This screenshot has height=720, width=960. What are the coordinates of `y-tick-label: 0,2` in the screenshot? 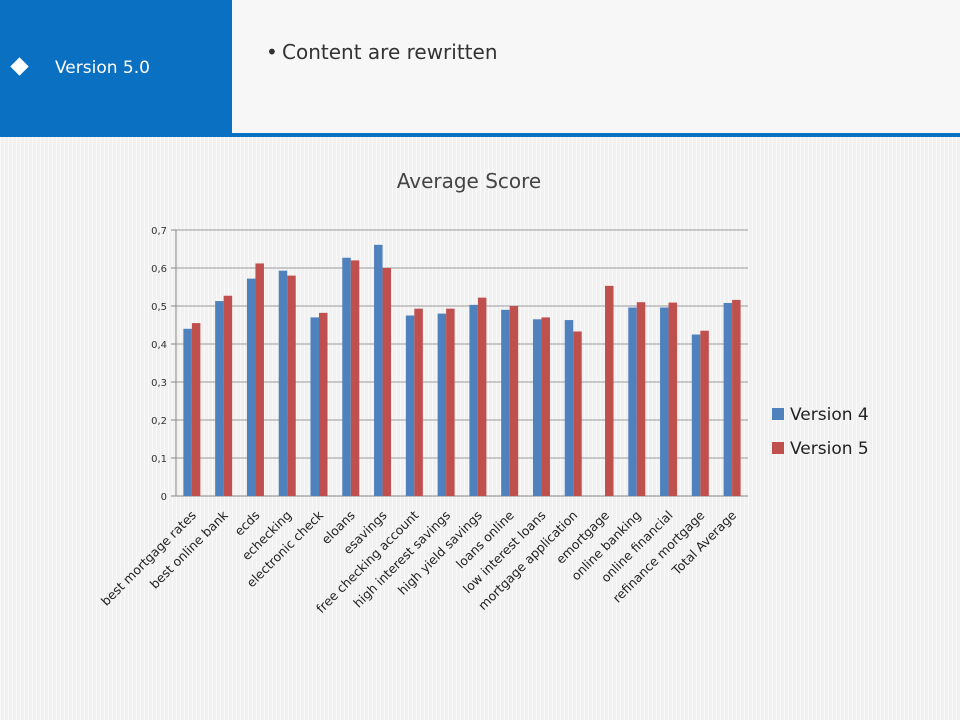 It's located at (159, 421).